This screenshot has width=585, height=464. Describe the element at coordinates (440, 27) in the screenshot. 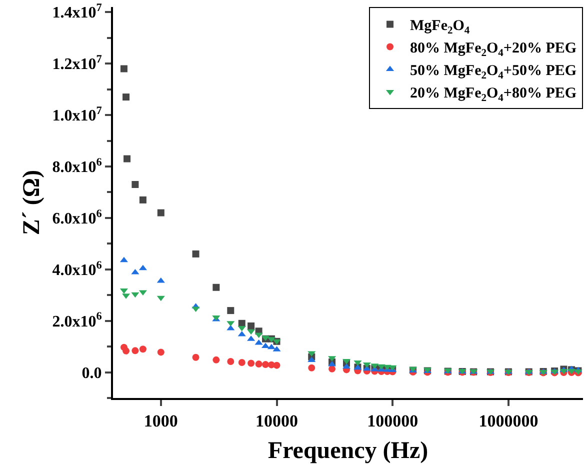

I see `legend-label: MgFe$_{2}$O$_{4}$` at that location.